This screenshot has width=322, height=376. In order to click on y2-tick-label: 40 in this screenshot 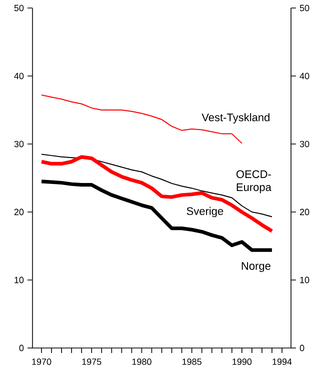, I will do `click(305, 76)`.